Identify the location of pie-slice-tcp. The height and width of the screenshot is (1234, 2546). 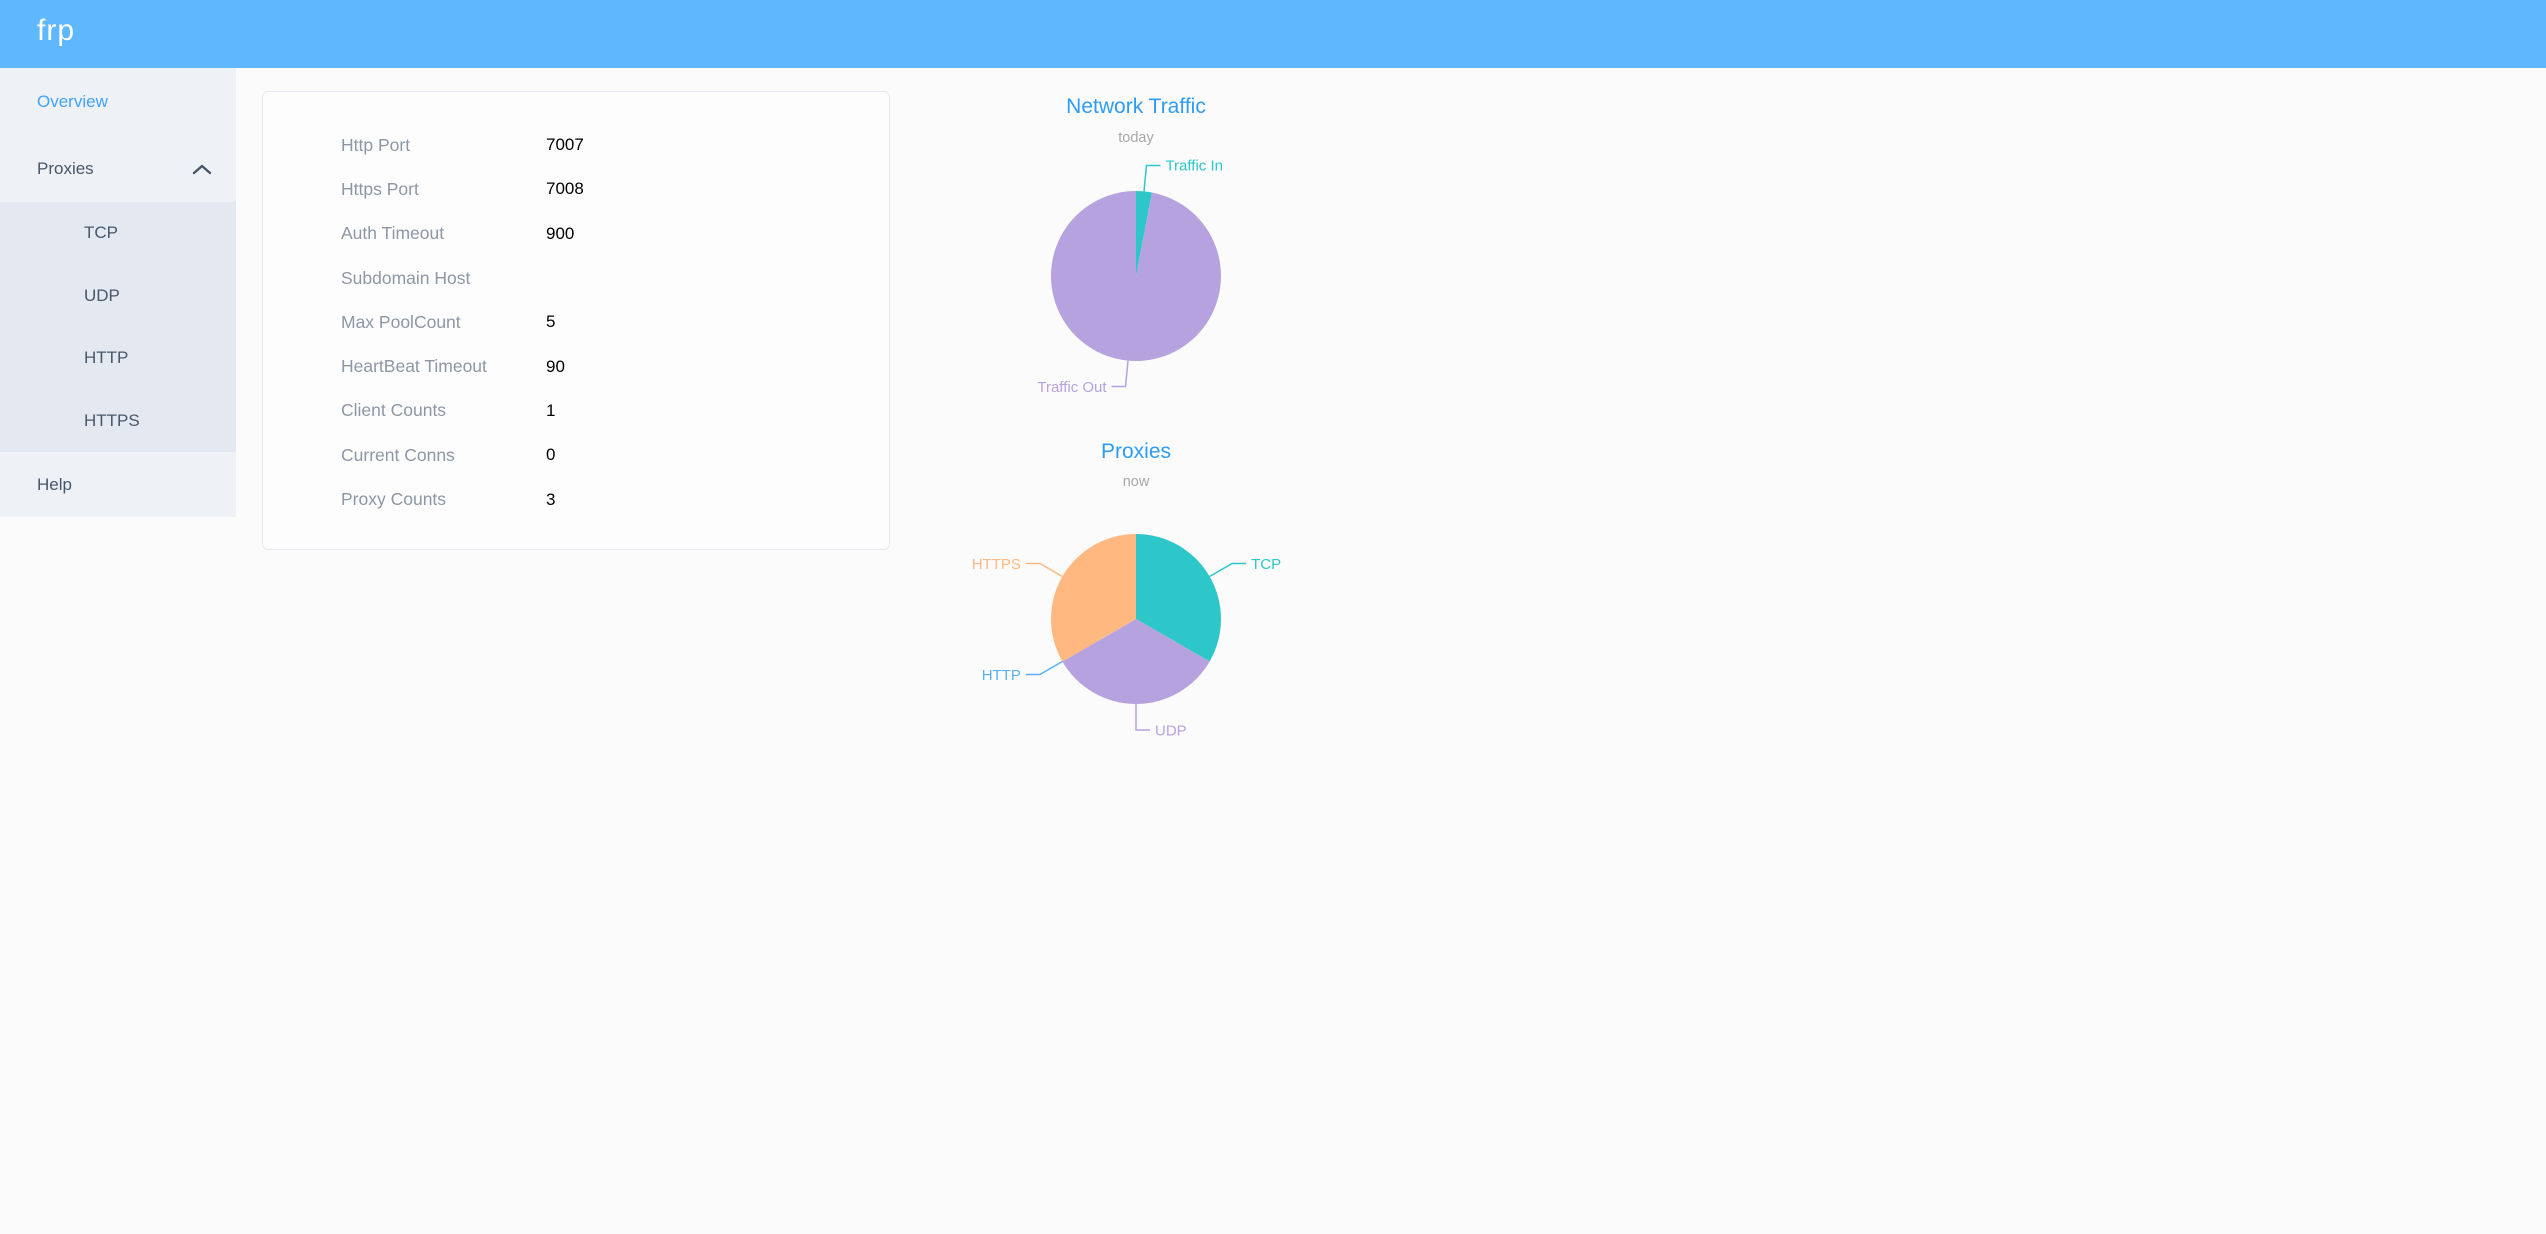
(1178, 598).